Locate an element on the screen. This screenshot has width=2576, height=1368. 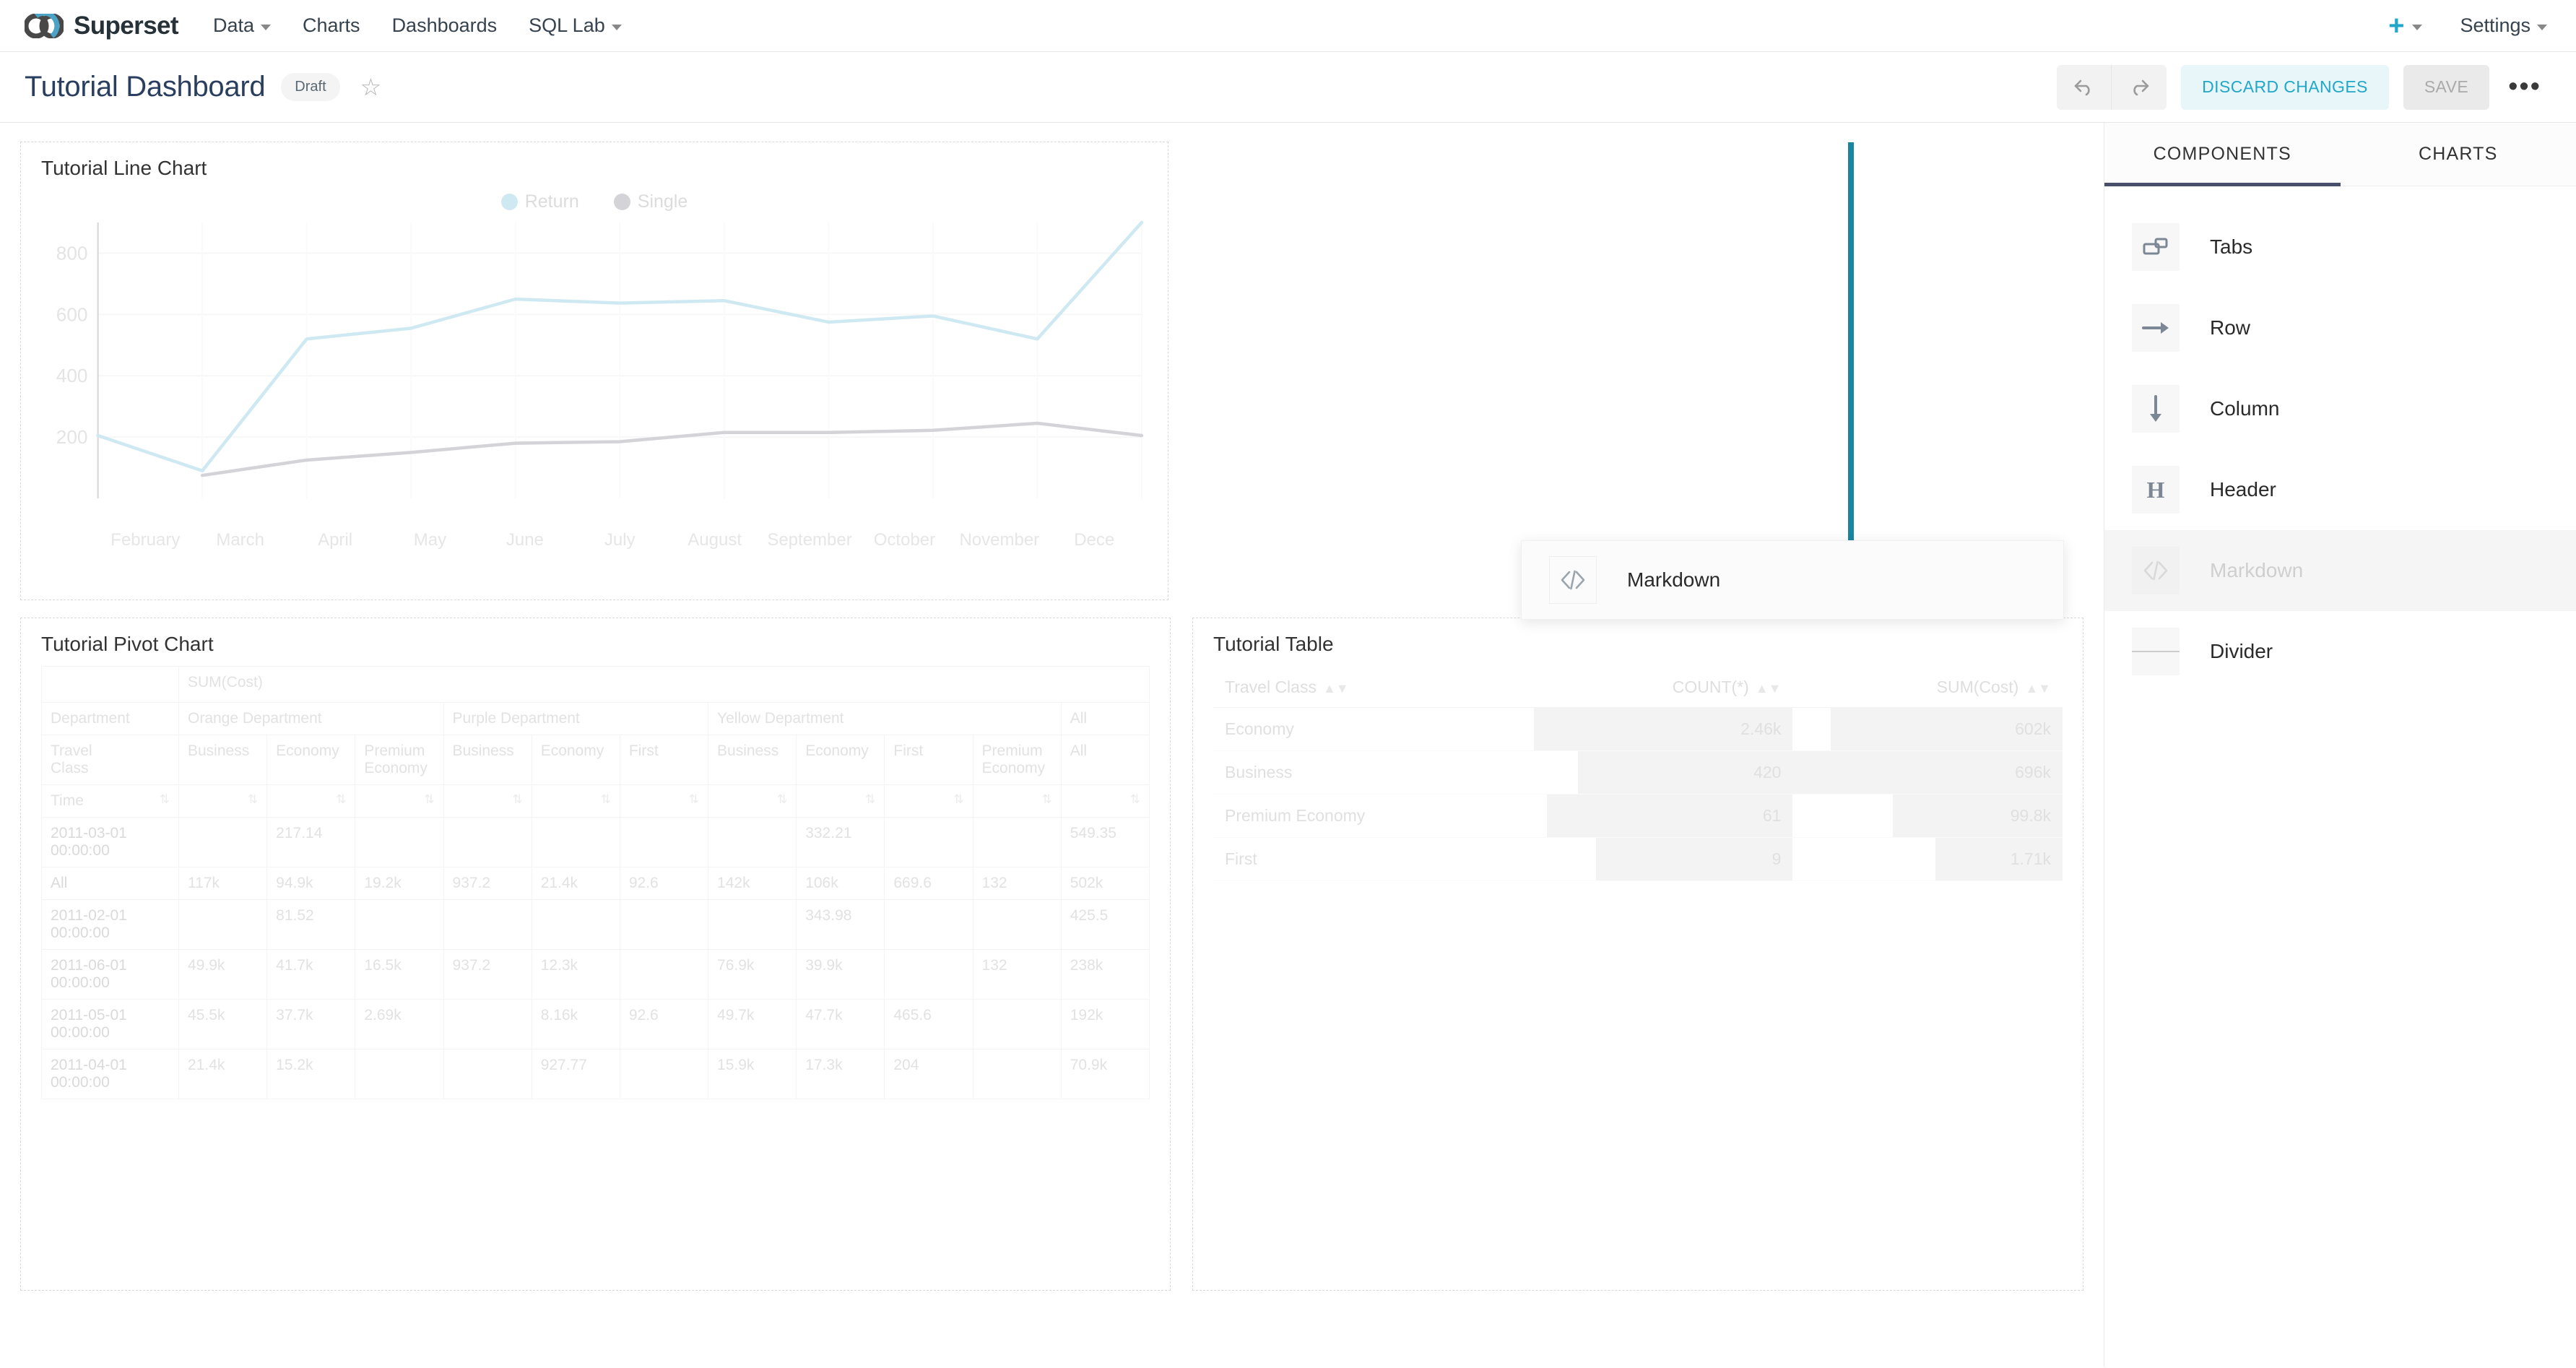
pivot-value-cell: 142k is located at coordinates (752, 884).